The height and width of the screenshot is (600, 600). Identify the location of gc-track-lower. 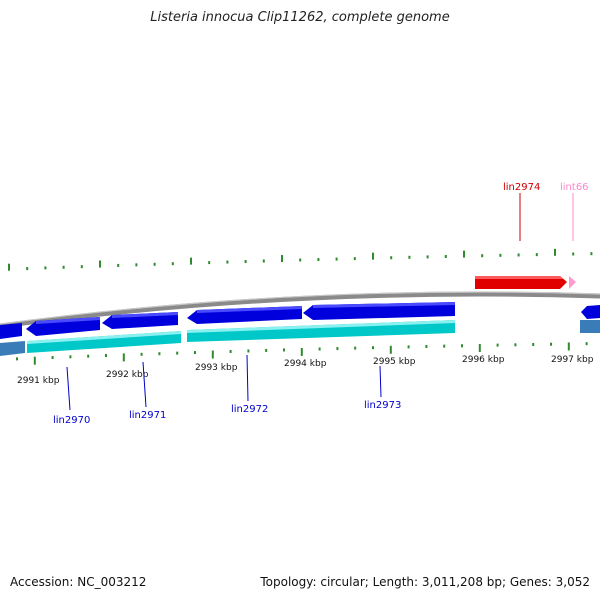
(302, 353).